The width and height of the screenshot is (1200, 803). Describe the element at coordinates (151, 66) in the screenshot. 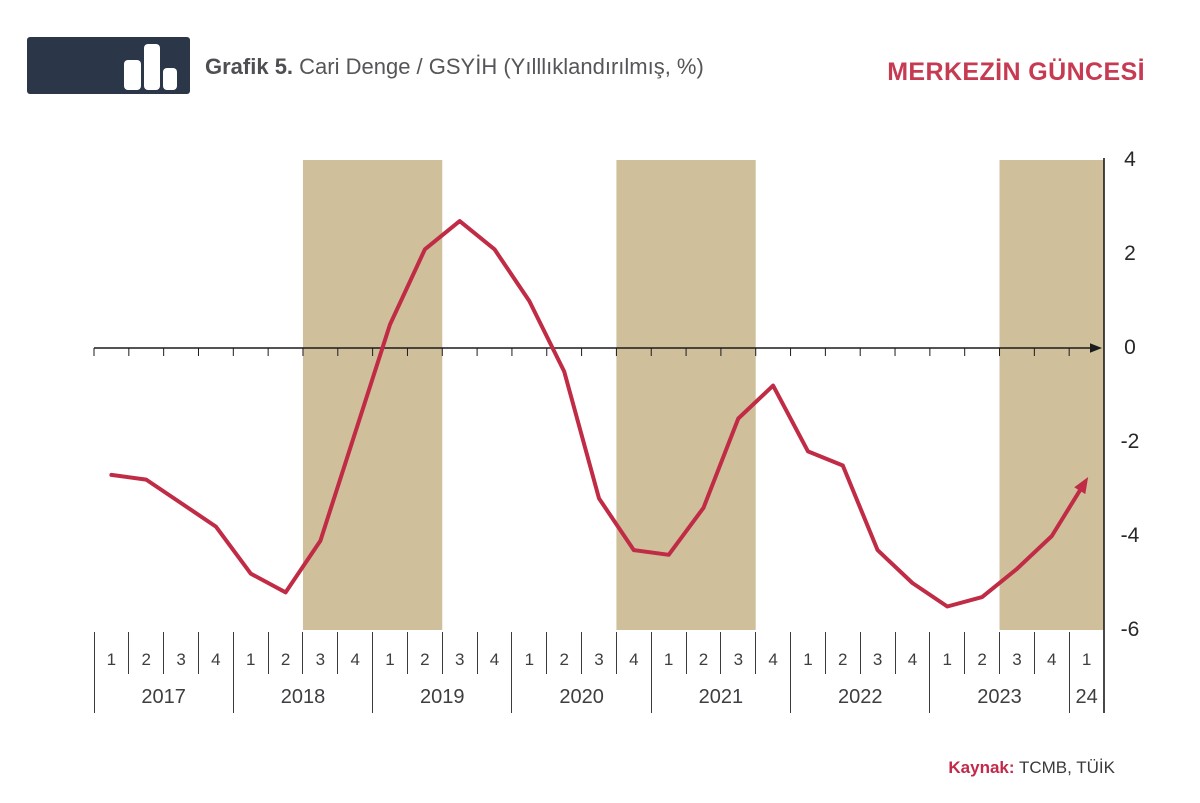

I see `bar-chart-icon` at that location.